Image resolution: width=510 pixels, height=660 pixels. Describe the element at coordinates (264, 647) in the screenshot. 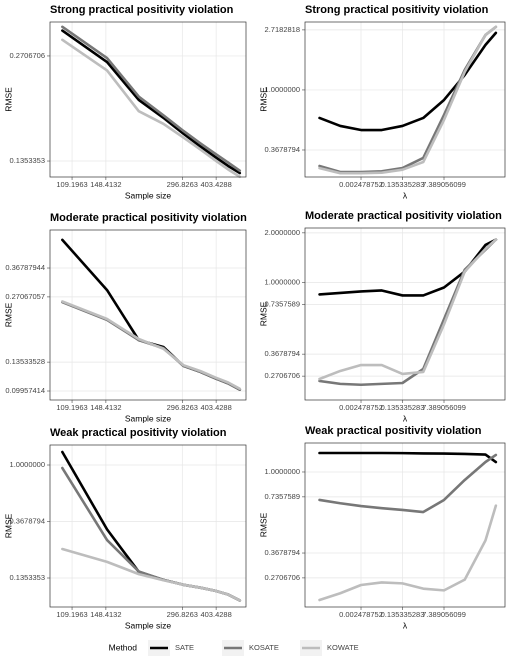

I see `legend-label: KOSATE` at that location.